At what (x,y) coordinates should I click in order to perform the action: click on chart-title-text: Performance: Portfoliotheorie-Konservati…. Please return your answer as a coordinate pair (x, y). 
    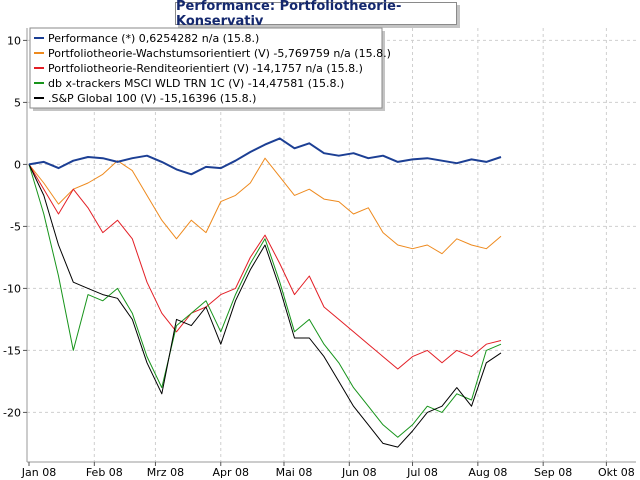
    Looking at the image, I should click on (289, 14).